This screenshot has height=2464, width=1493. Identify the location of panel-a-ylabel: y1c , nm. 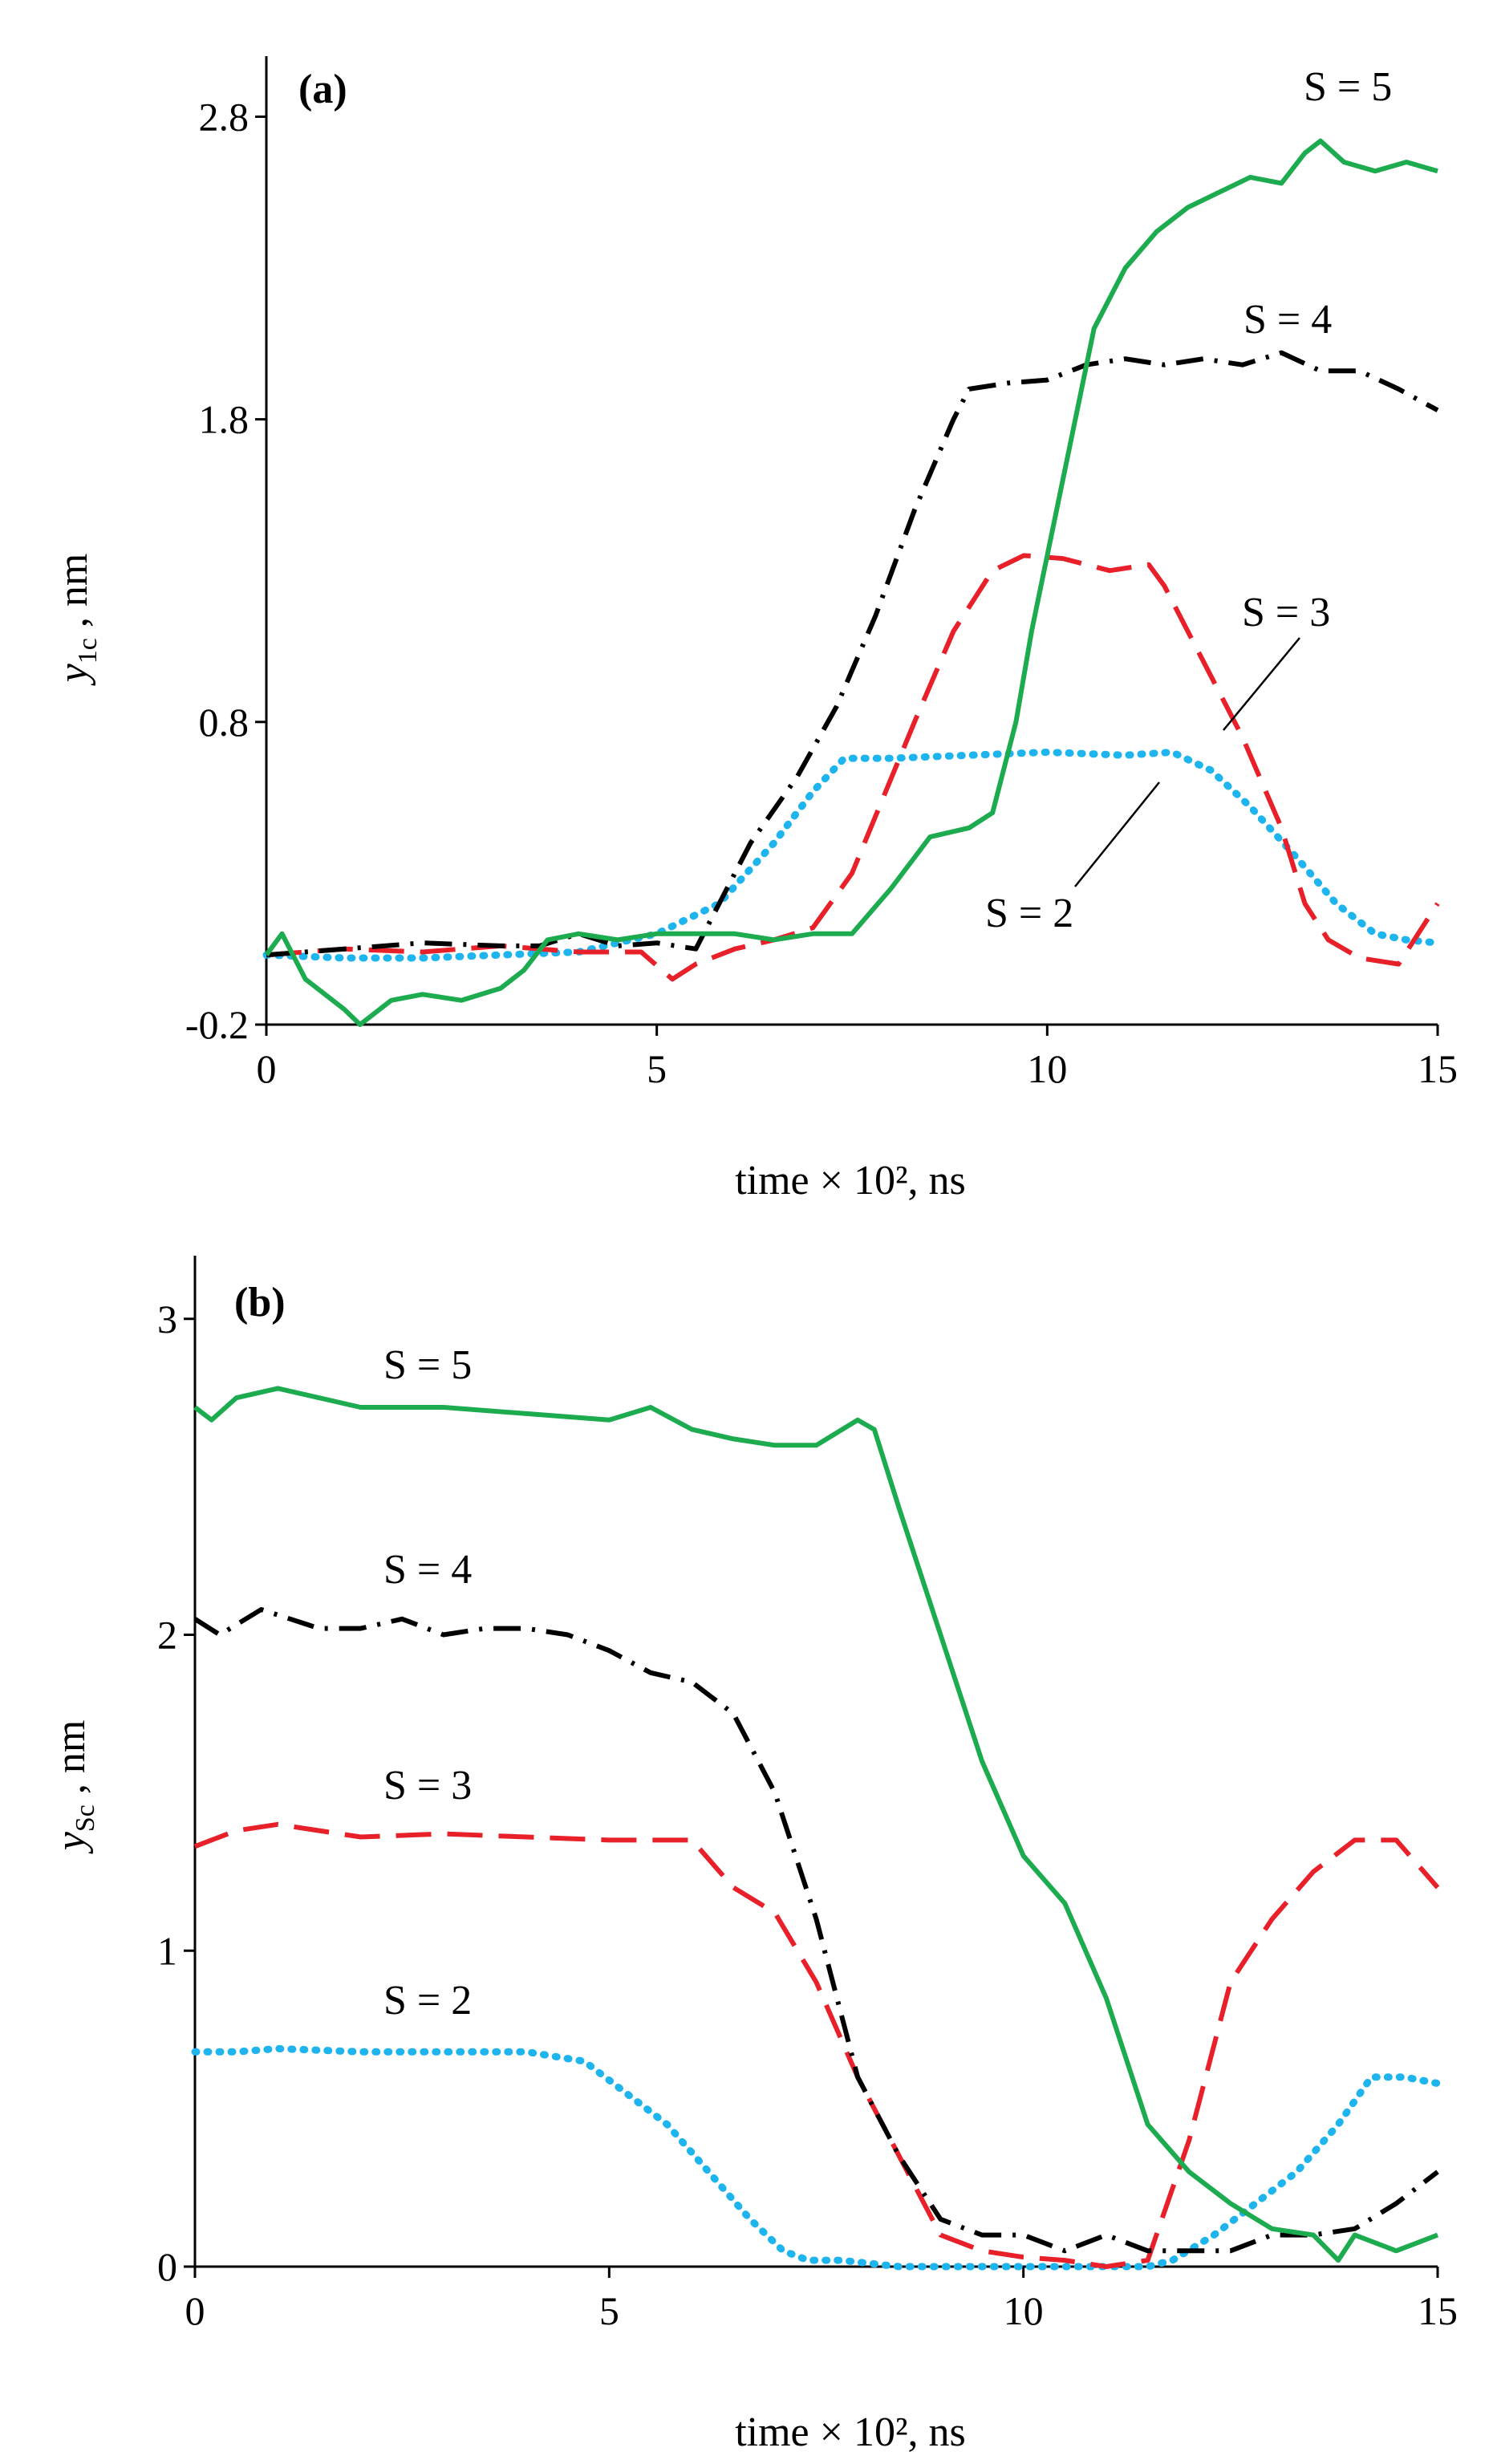
(77, 620).